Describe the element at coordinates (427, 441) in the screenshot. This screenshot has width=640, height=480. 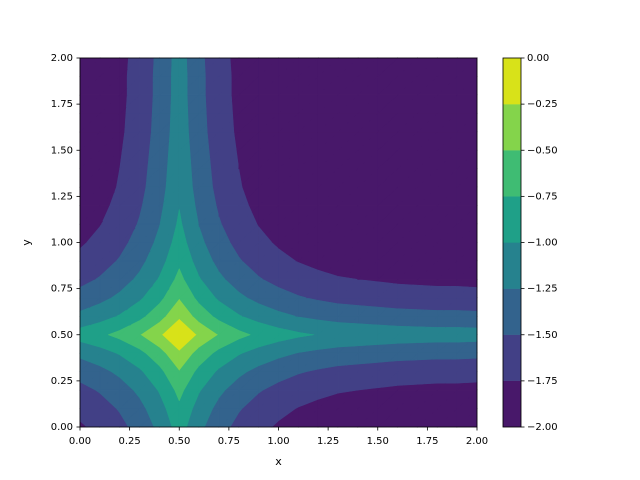
I see `x-tick-label: 1.75` at that location.